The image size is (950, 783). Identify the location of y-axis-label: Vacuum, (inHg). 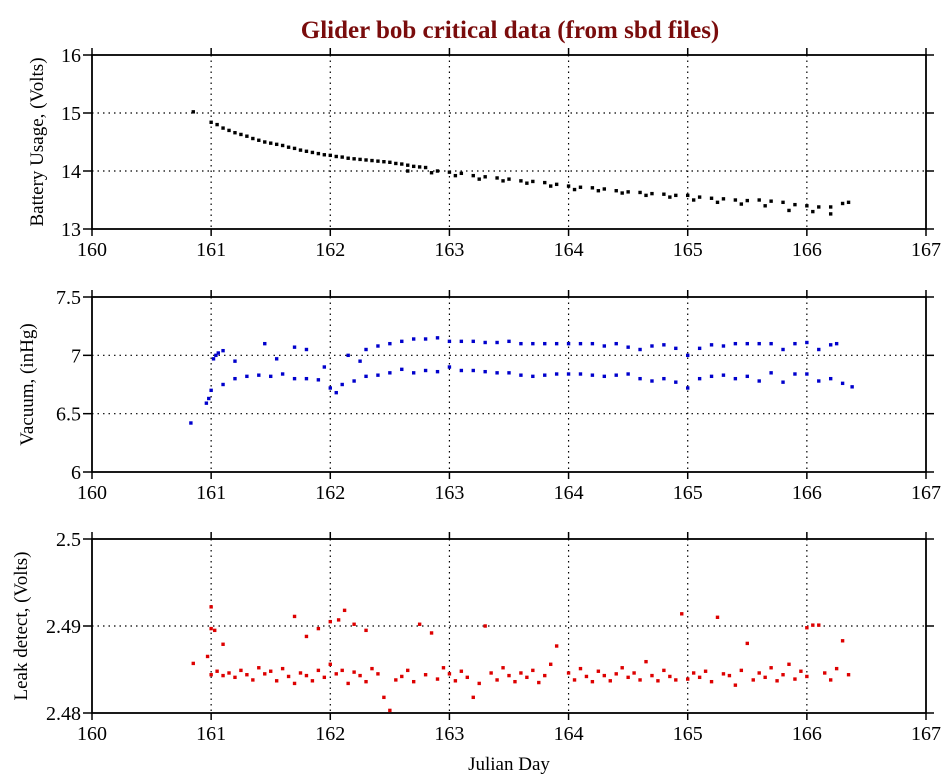
(27, 384).